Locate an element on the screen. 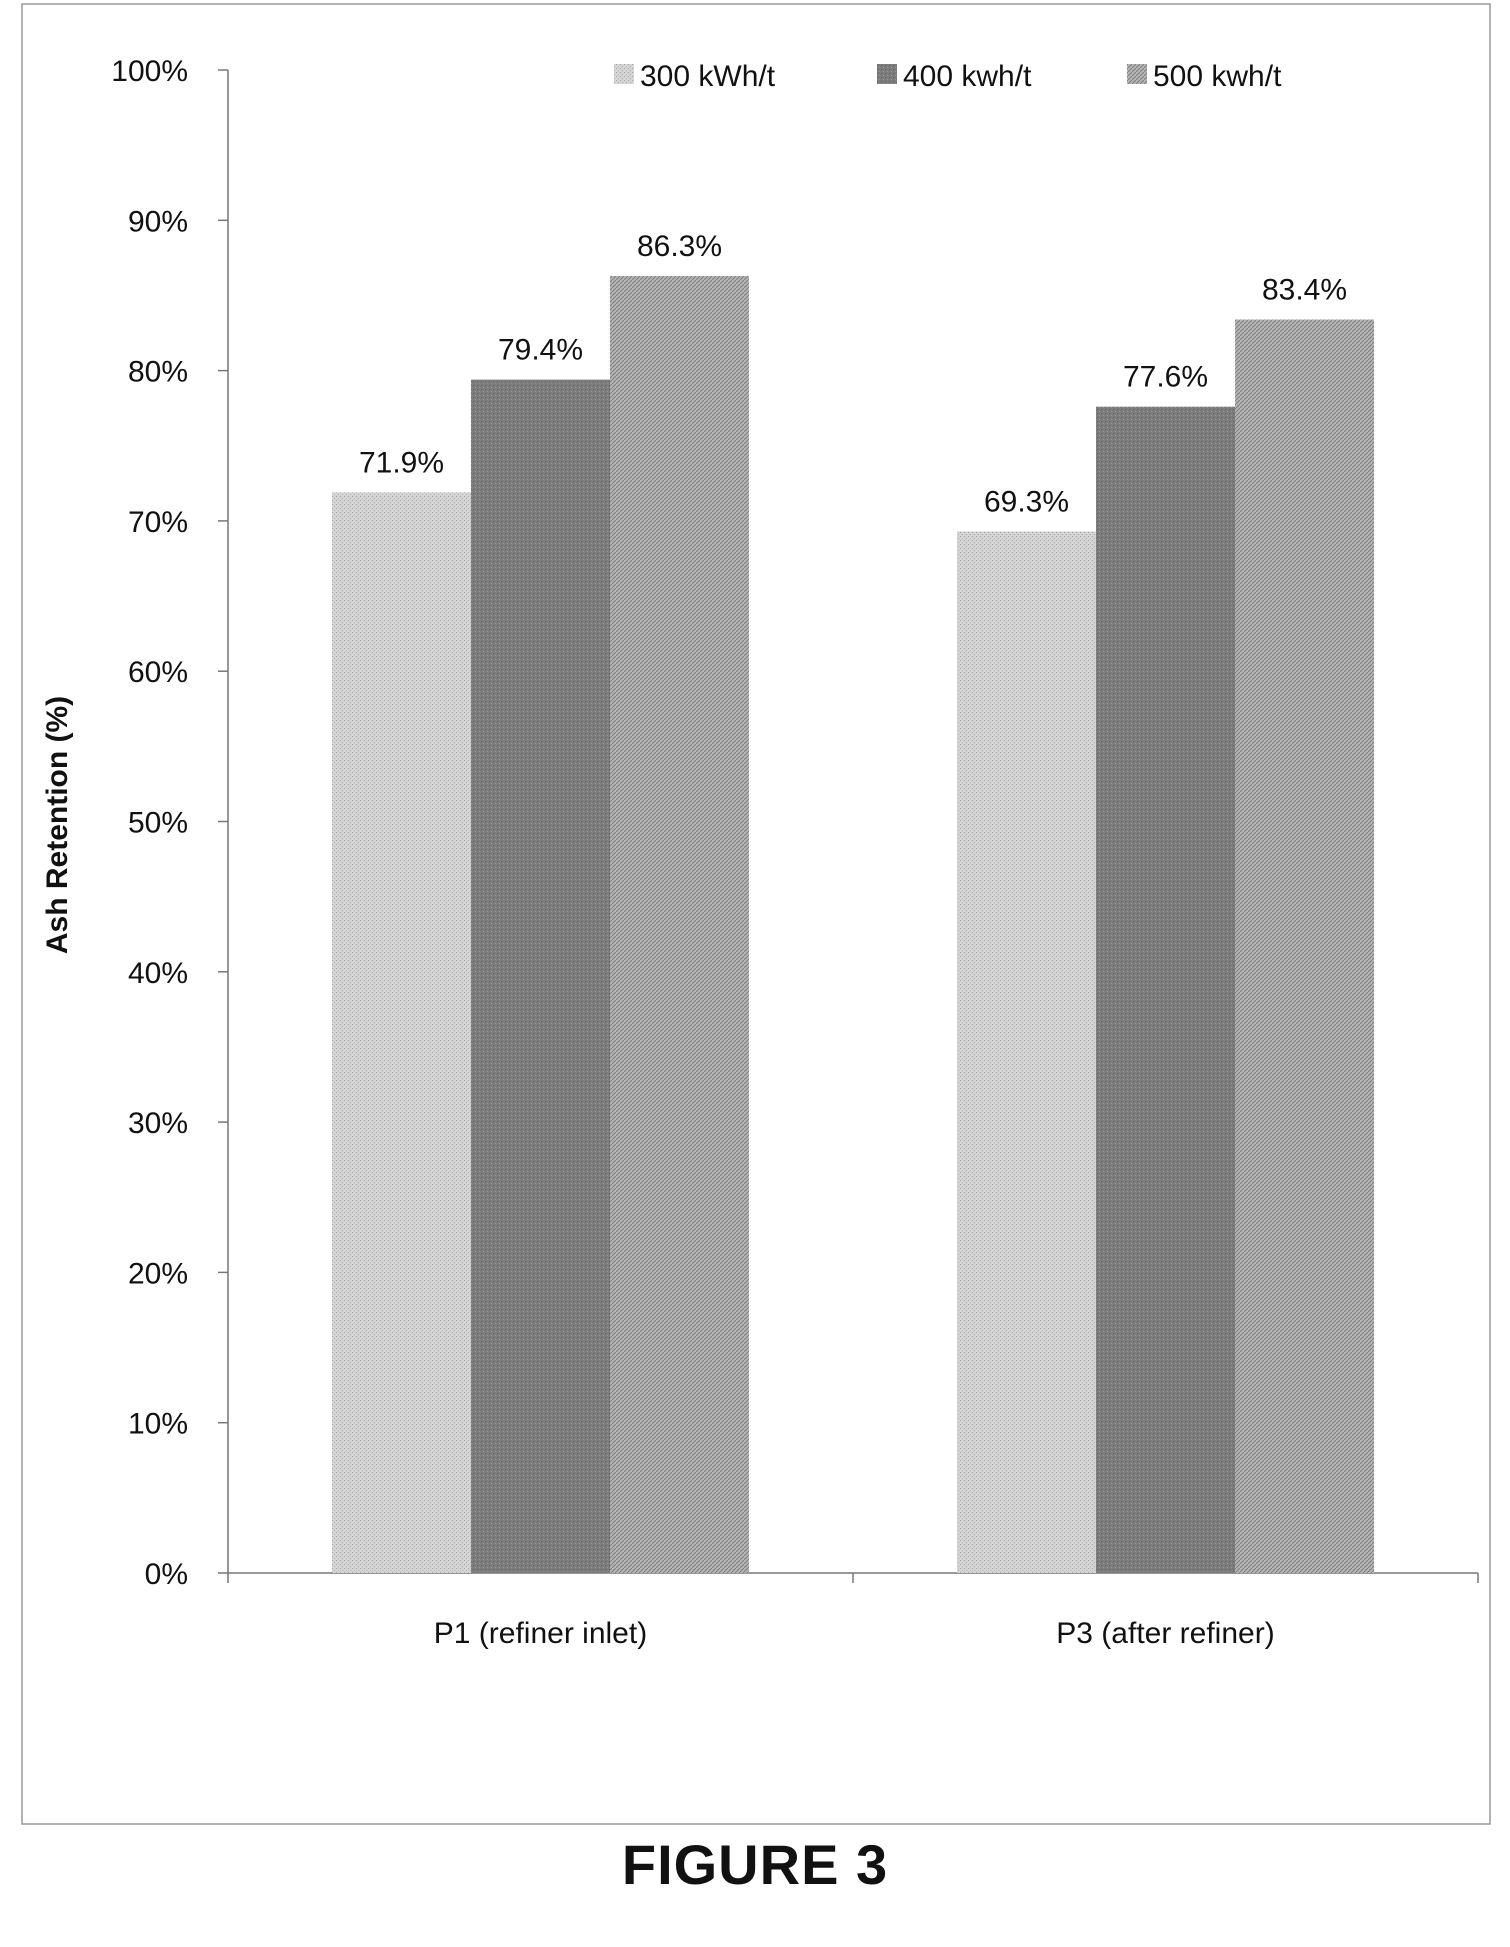 The image size is (1510, 1947). y-axis: 0% 10% 20% 30% 40% 50% 60% 70% 80% 90% 100% is located at coordinates (170, 823).